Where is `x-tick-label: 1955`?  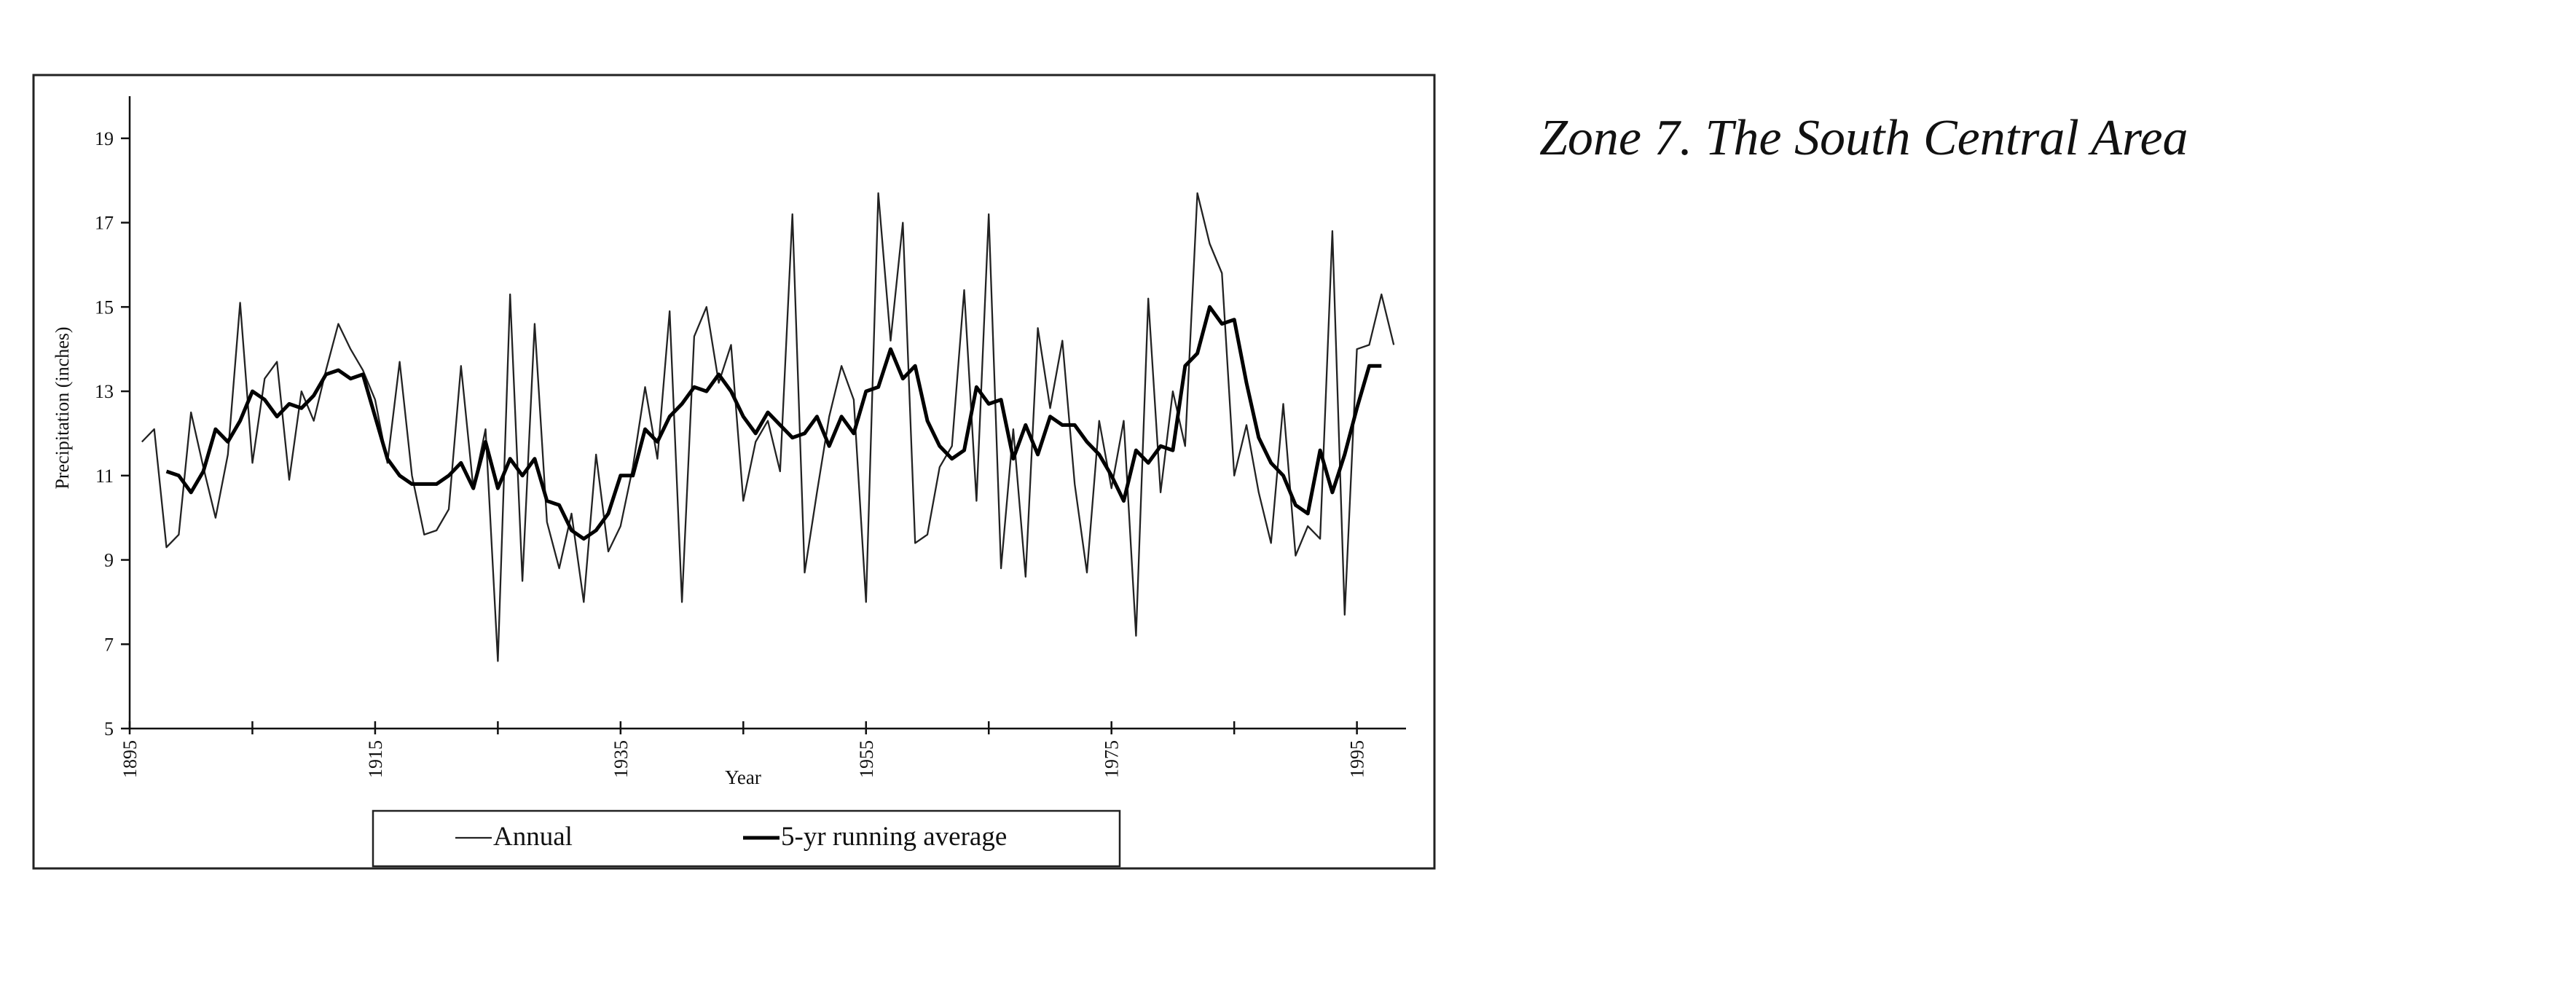 x-tick-label: 1955 is located at coordinates (866, 759).